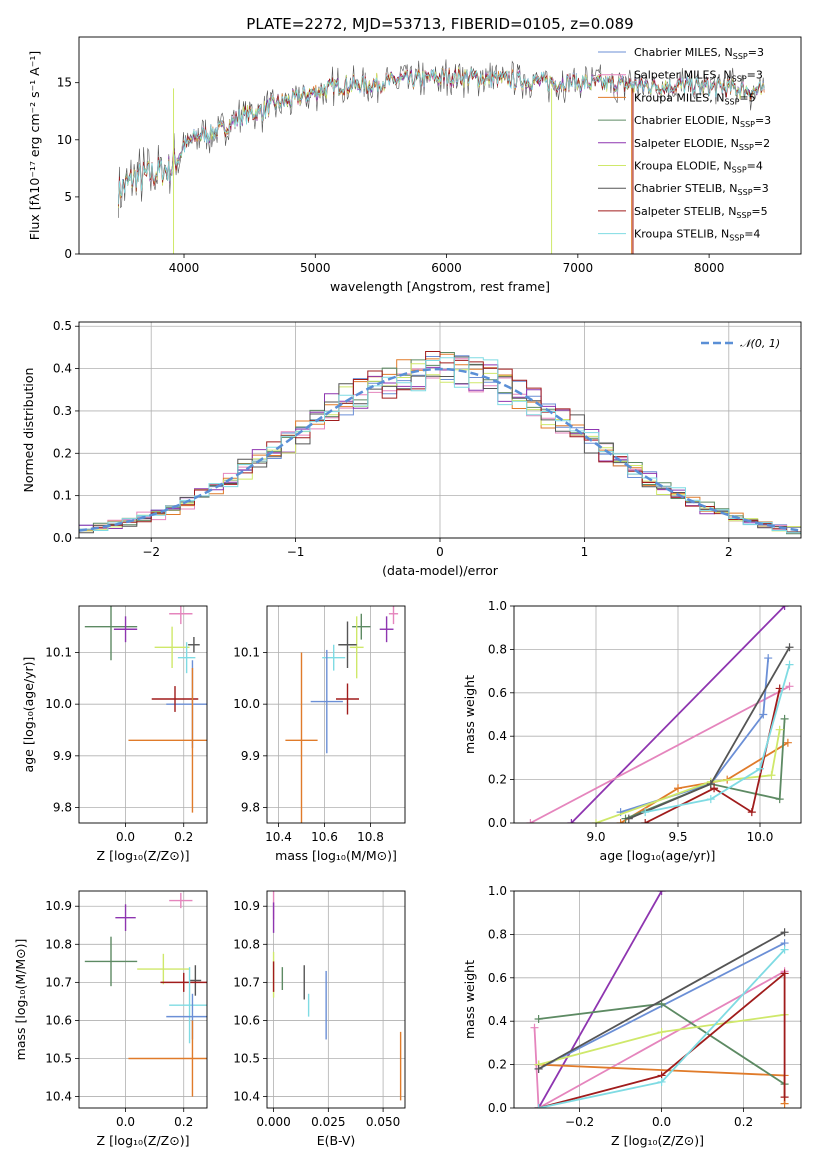 This screenshot has height=1170, width=819. Describe the element at coordinates (701, 189) in the screenshot. I see `legend-label: Chabrier STELIB, NSSP=3` at that location.